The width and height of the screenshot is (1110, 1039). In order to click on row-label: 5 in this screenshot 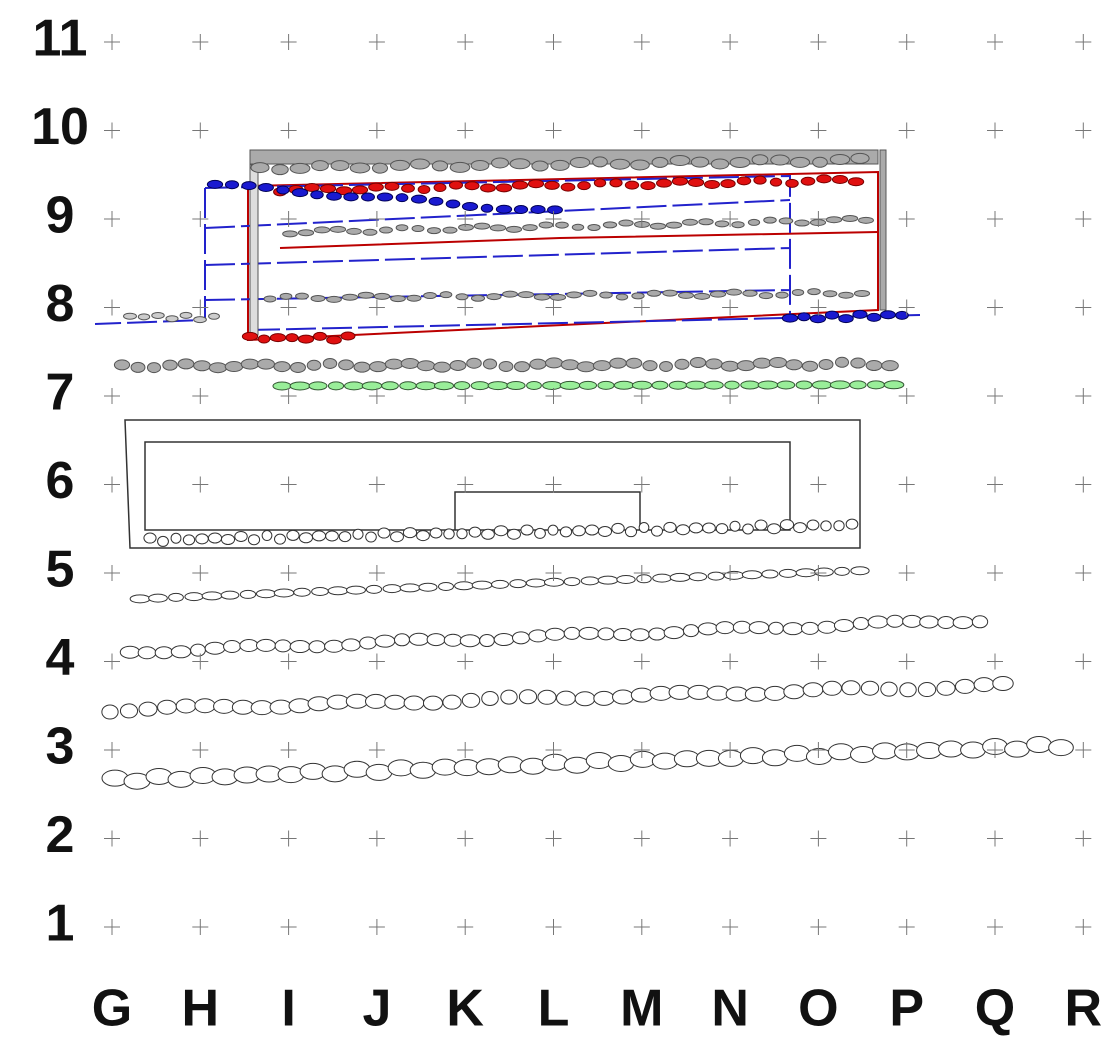, I will do `click(60, 570)`.